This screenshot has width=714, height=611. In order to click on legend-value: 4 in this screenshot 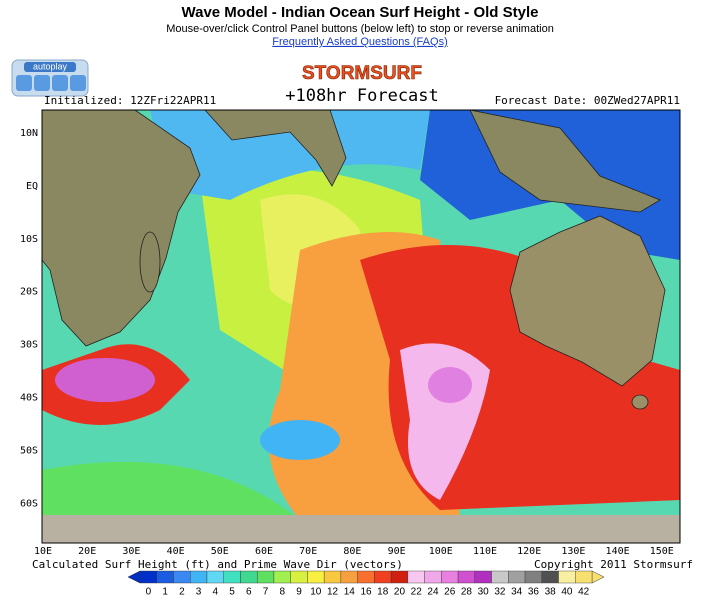, I will do `click(216, 592)`.